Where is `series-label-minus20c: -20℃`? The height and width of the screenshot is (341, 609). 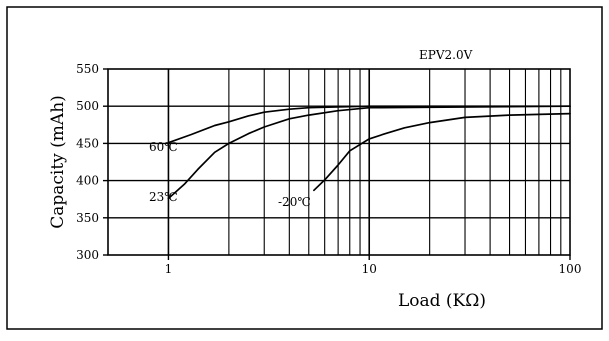 series-label-minus20c: -20℃ is located at coordinates (294, 202).